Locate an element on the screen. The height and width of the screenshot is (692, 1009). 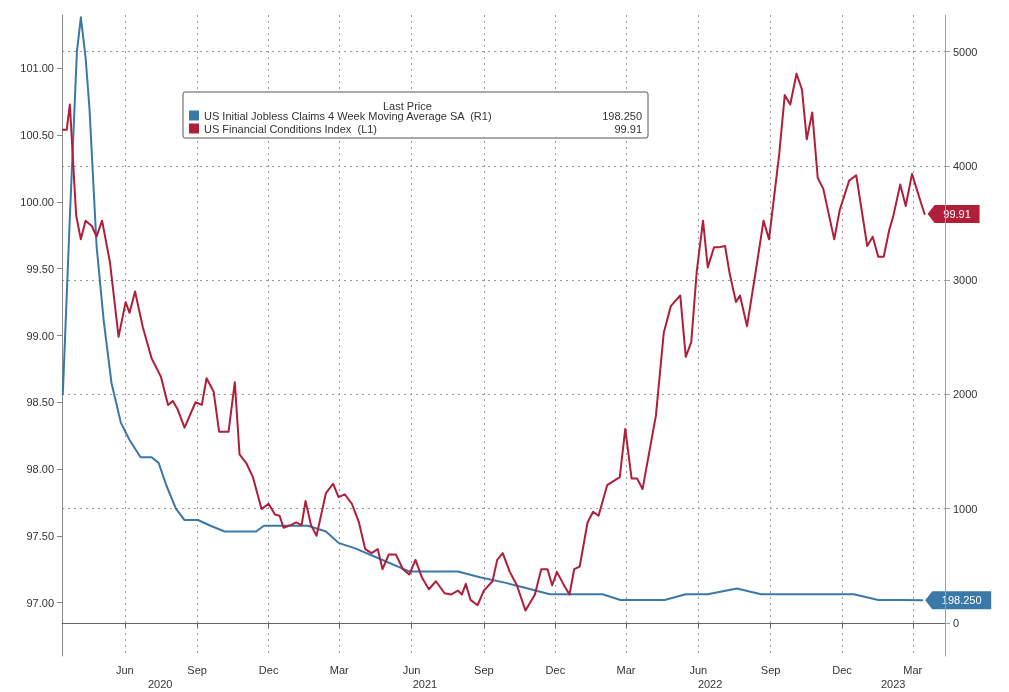
y2-tick-label: 1000 is located at coordinates (965, 508).